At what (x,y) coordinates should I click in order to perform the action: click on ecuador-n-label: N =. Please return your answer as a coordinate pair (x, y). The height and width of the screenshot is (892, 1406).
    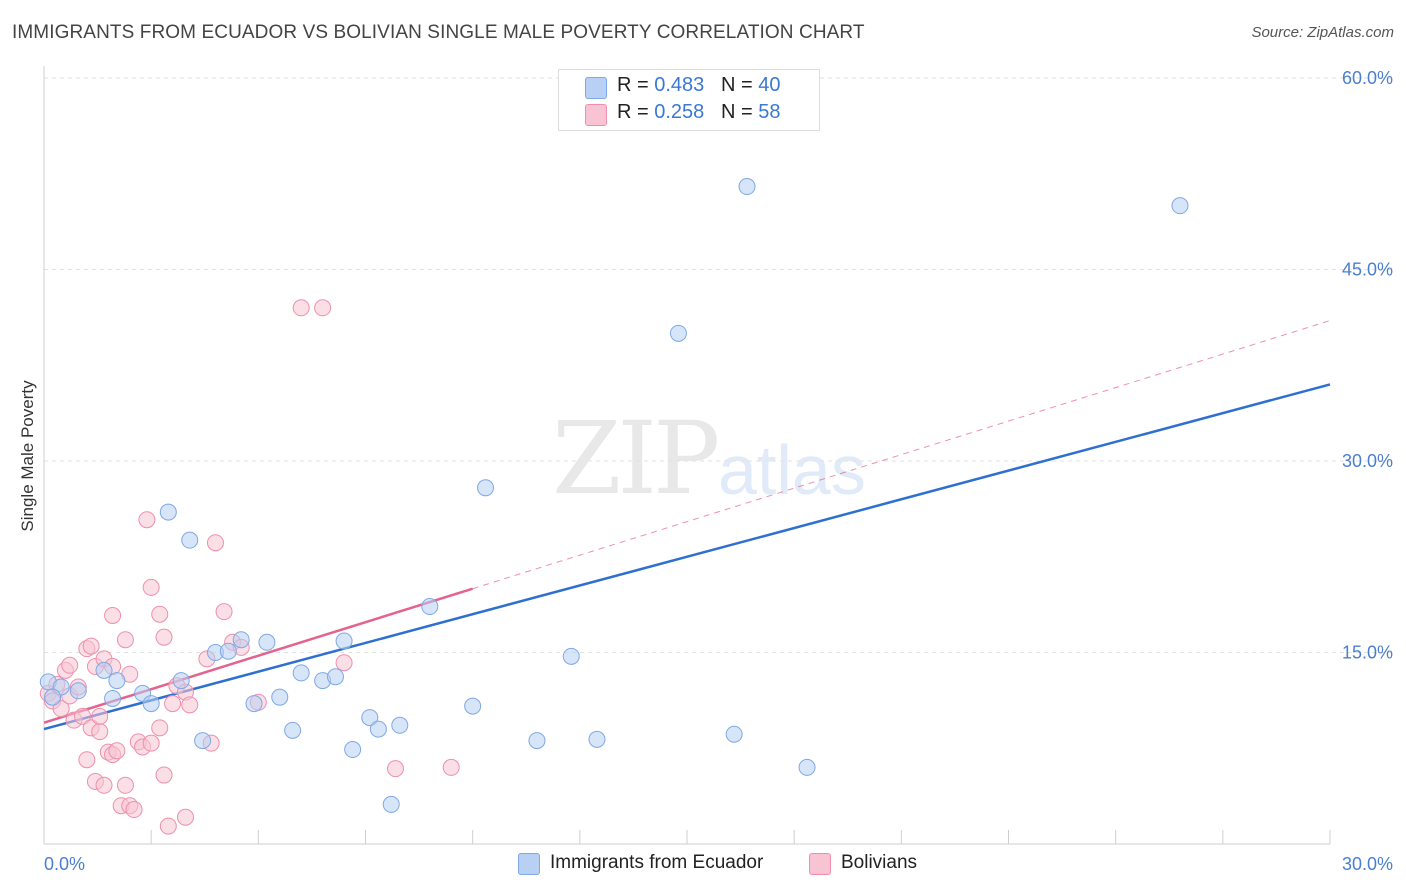
    Looking at the image, I should click on (739, 85).